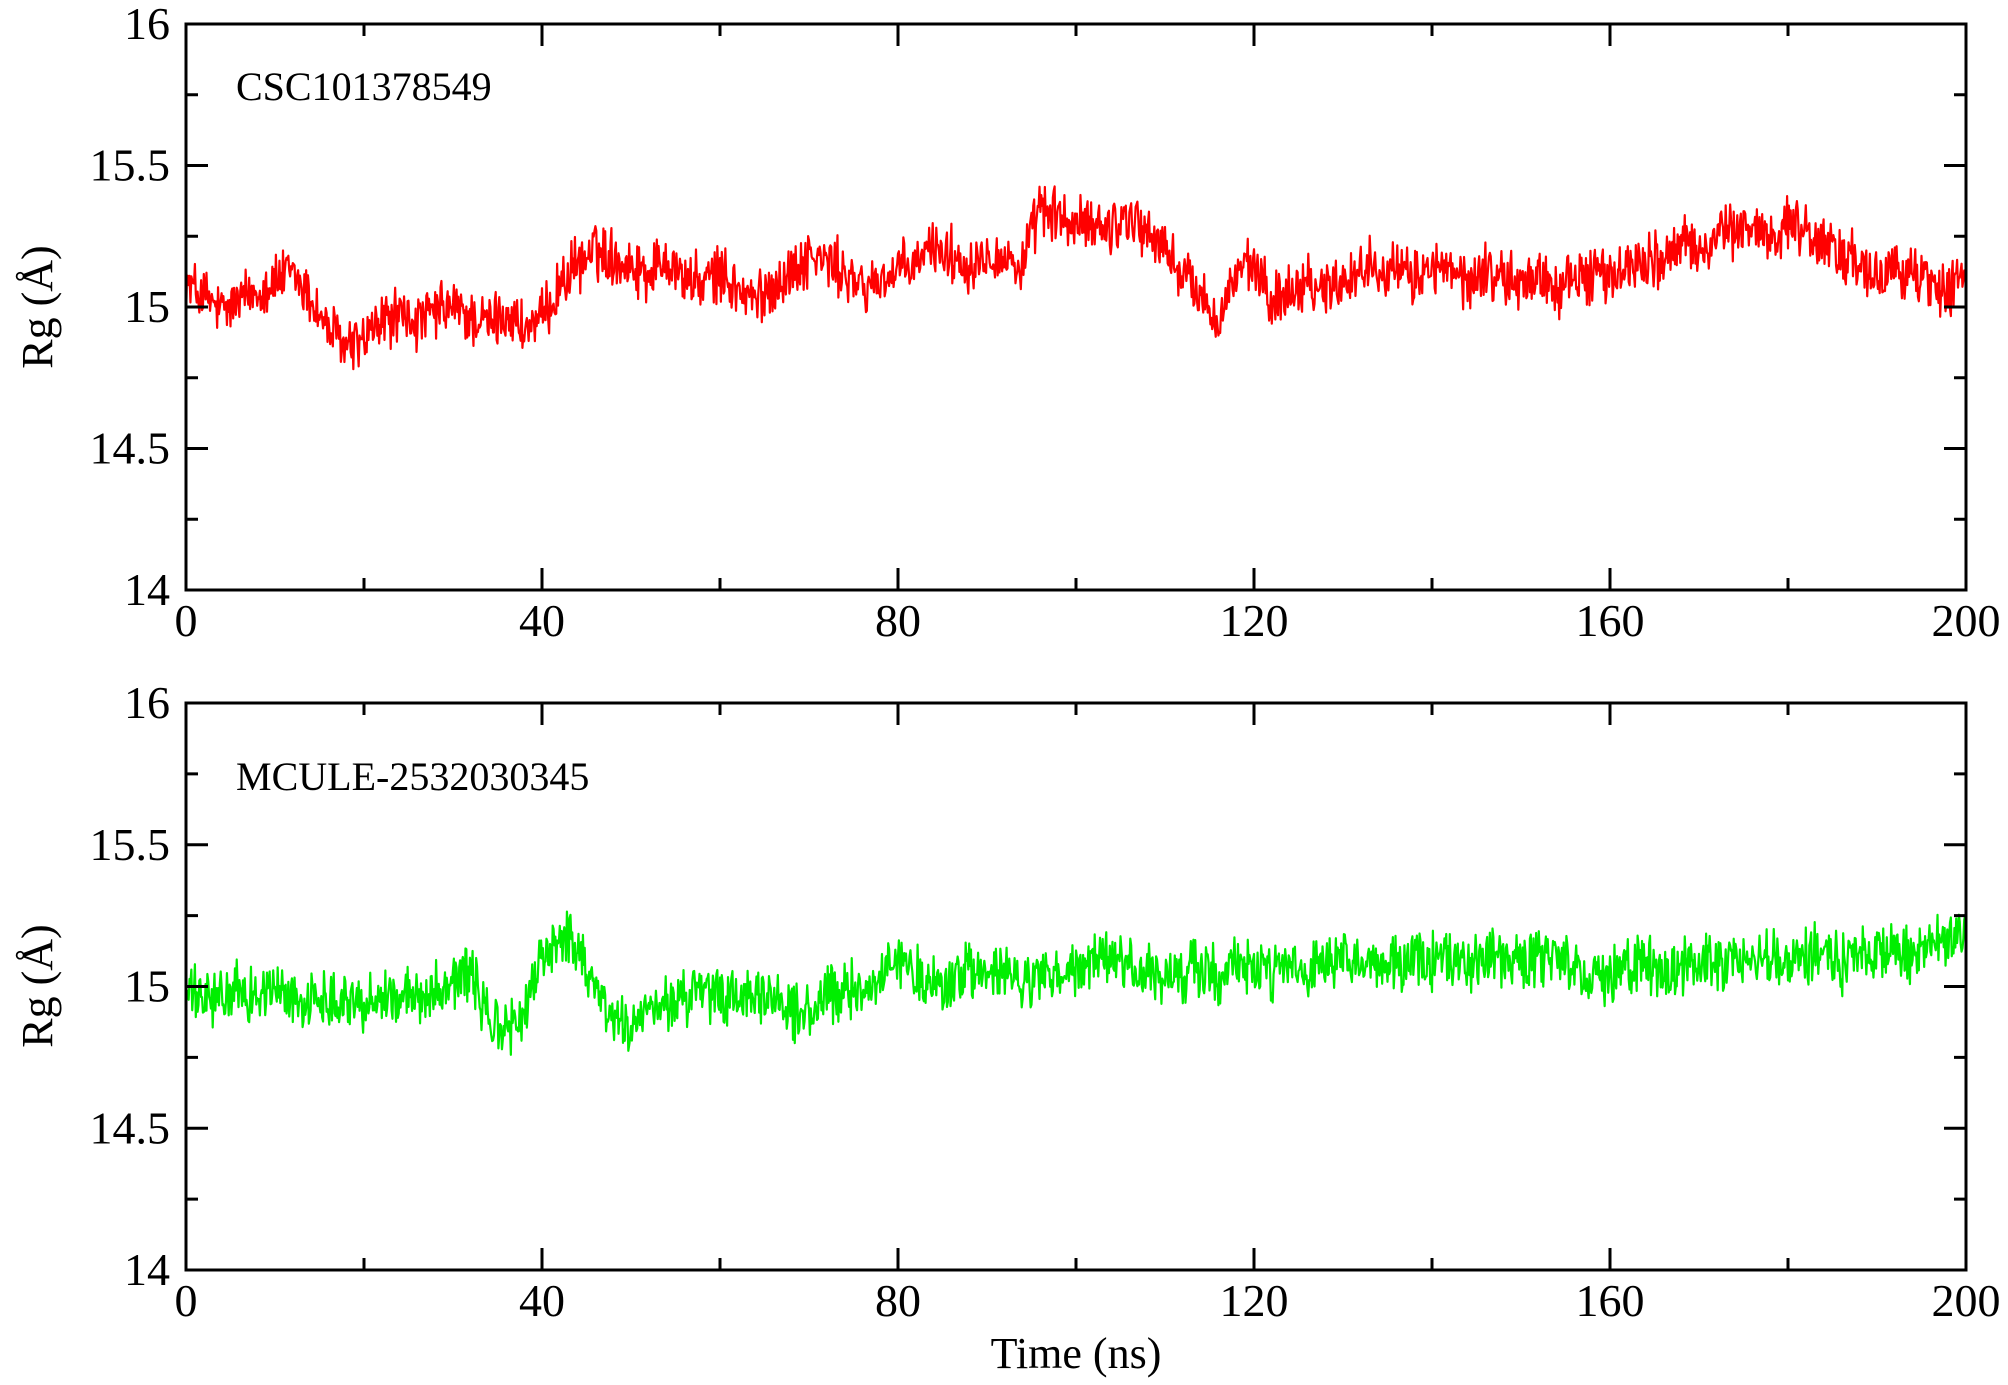 Image resolution: width=2008 pixels, height=1385 pixels. I want to click on top-rg-series-line, so click(1076, 278).